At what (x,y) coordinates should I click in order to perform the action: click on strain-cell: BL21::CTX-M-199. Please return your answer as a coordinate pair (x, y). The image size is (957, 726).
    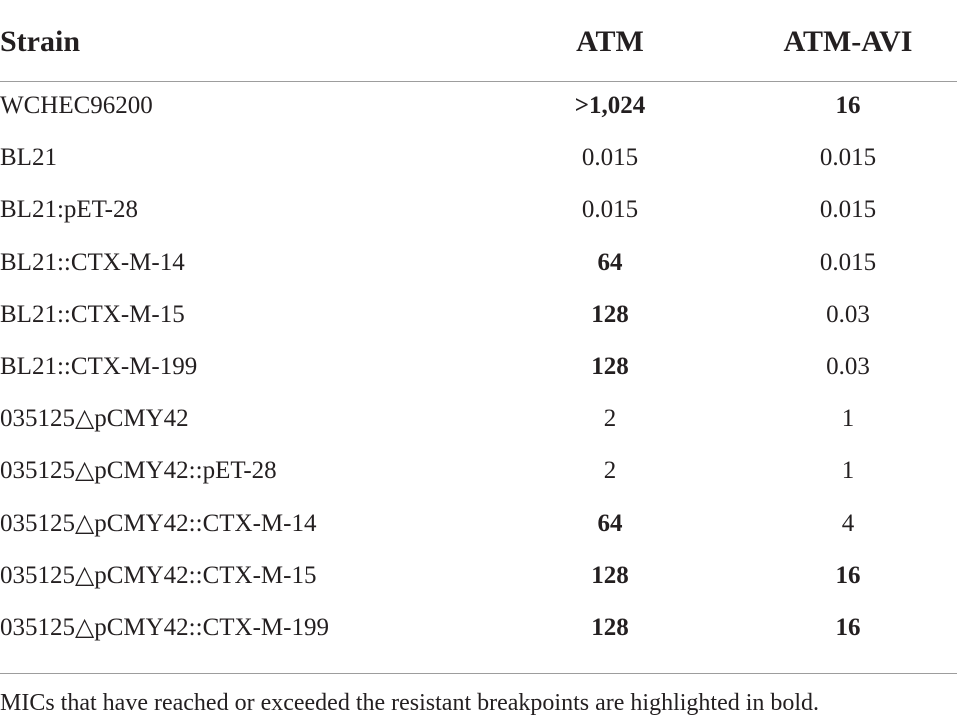
    Looking at the image, I should click on (99, 366).